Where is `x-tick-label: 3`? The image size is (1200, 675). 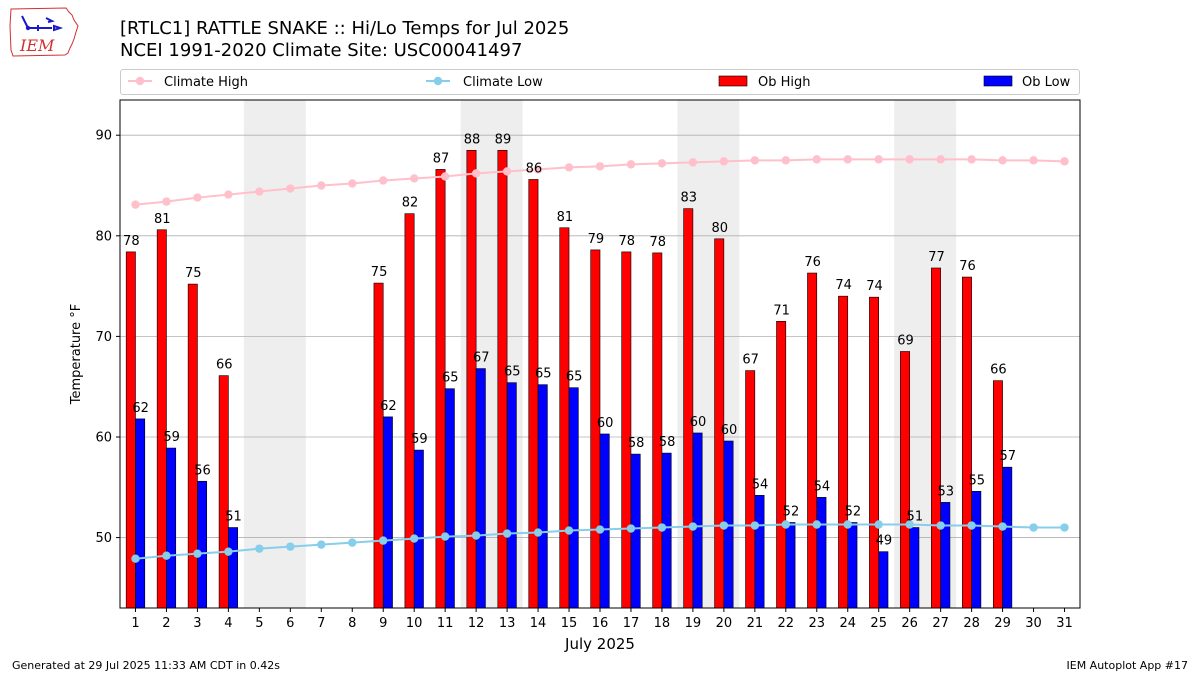 x-tick-label: 3 is located at coordinates (197, 623).